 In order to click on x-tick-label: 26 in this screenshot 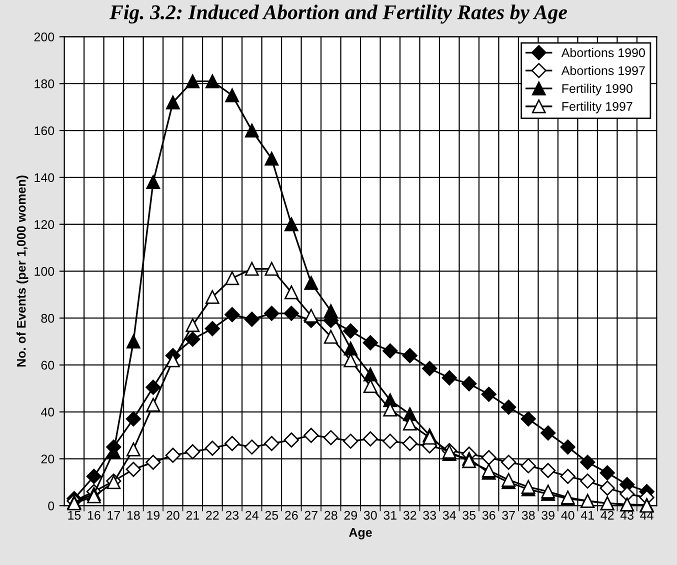, I will do `click(291, 515)`.